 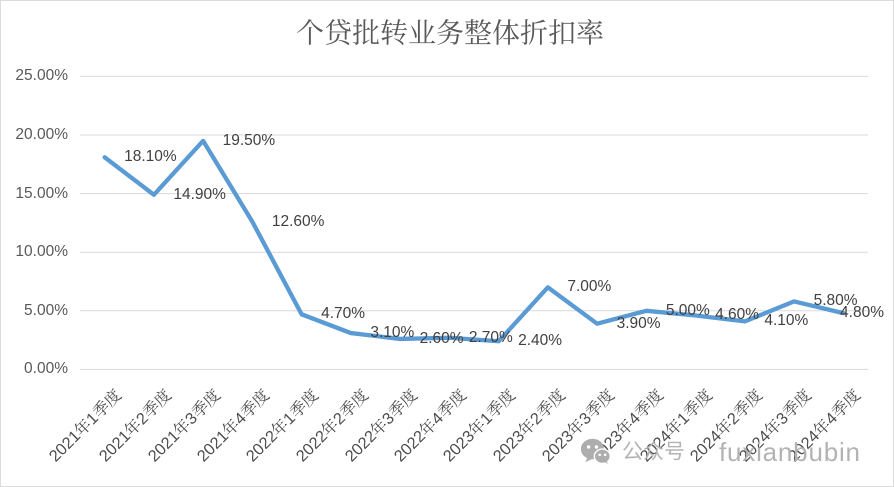 I want to click on y-tick-label: 5.00%, so click(x=46, y=310).